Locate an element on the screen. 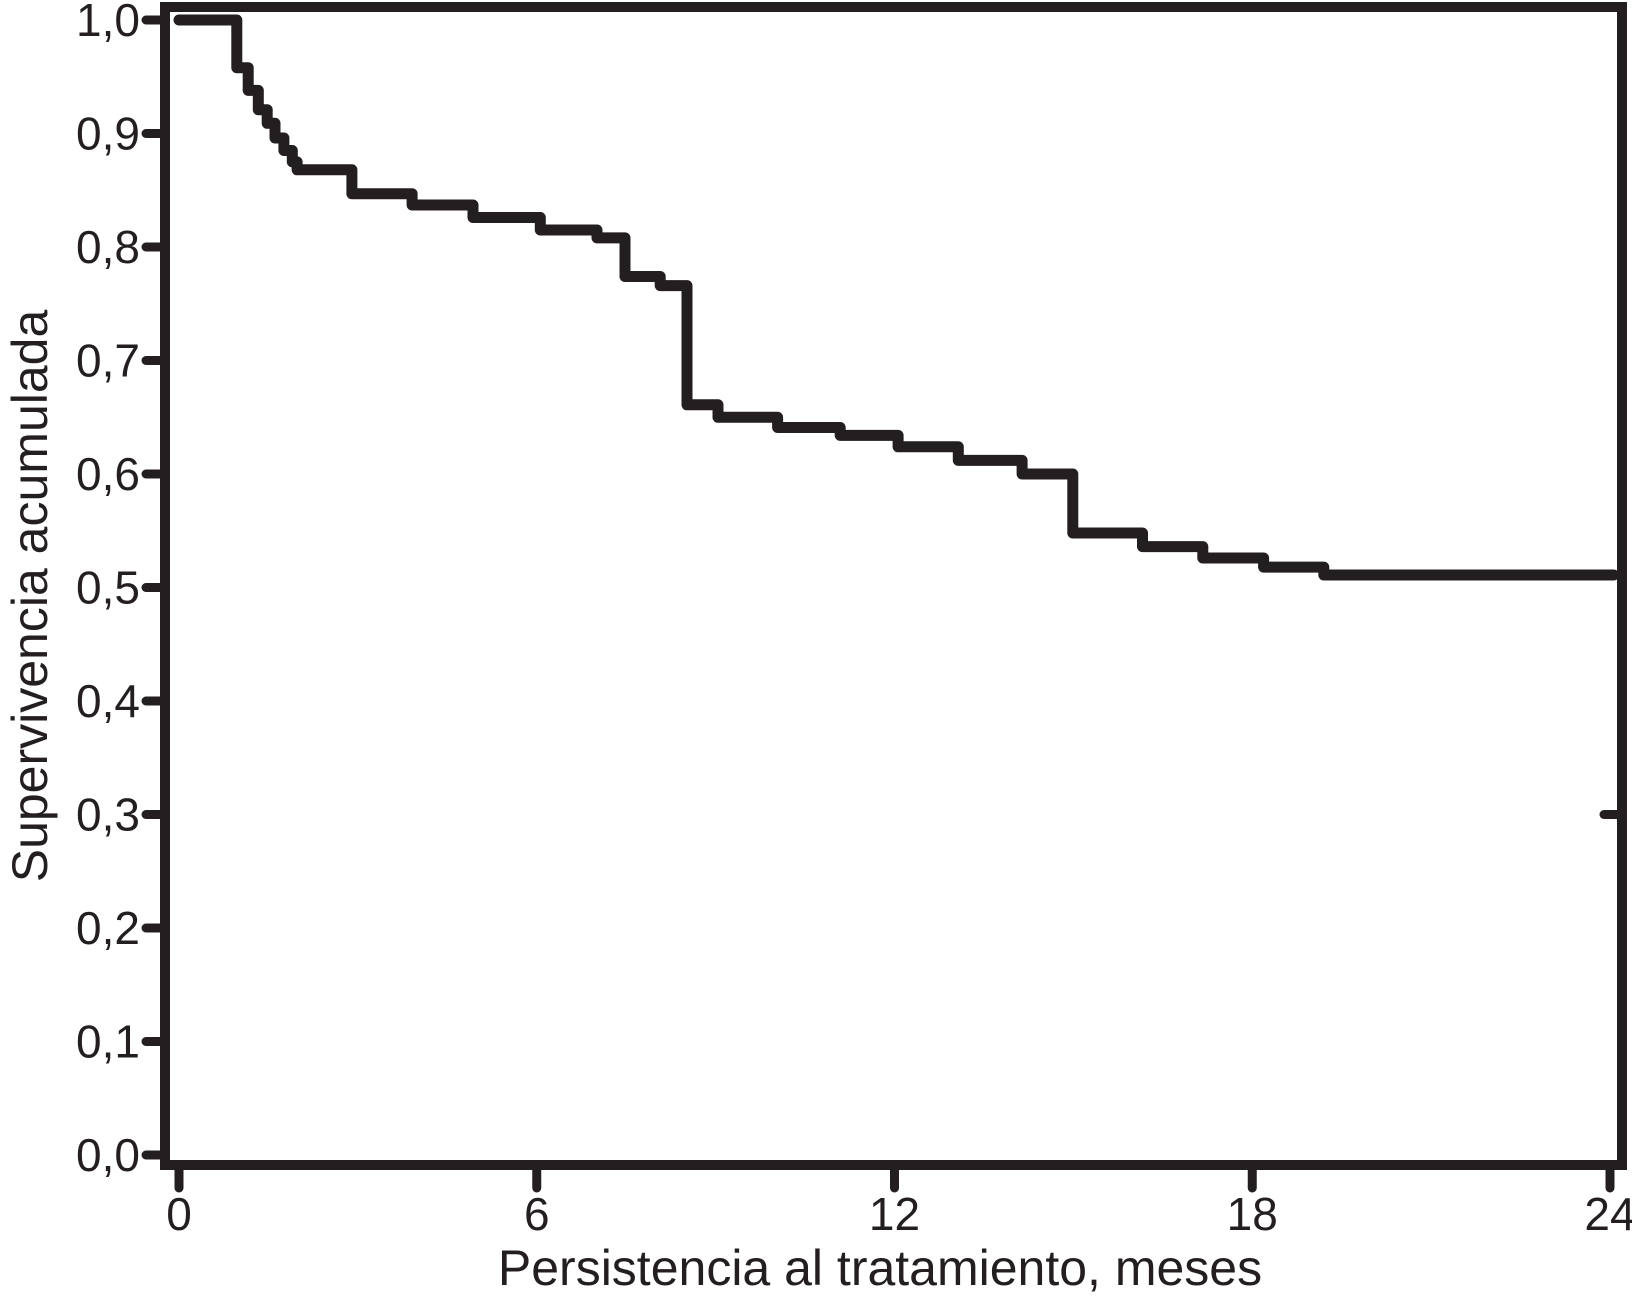 This screenshot has width=1632, height=1306. x-axis-title: Persistencia al tratamiento, meses is located at coordinates (880, 1268).